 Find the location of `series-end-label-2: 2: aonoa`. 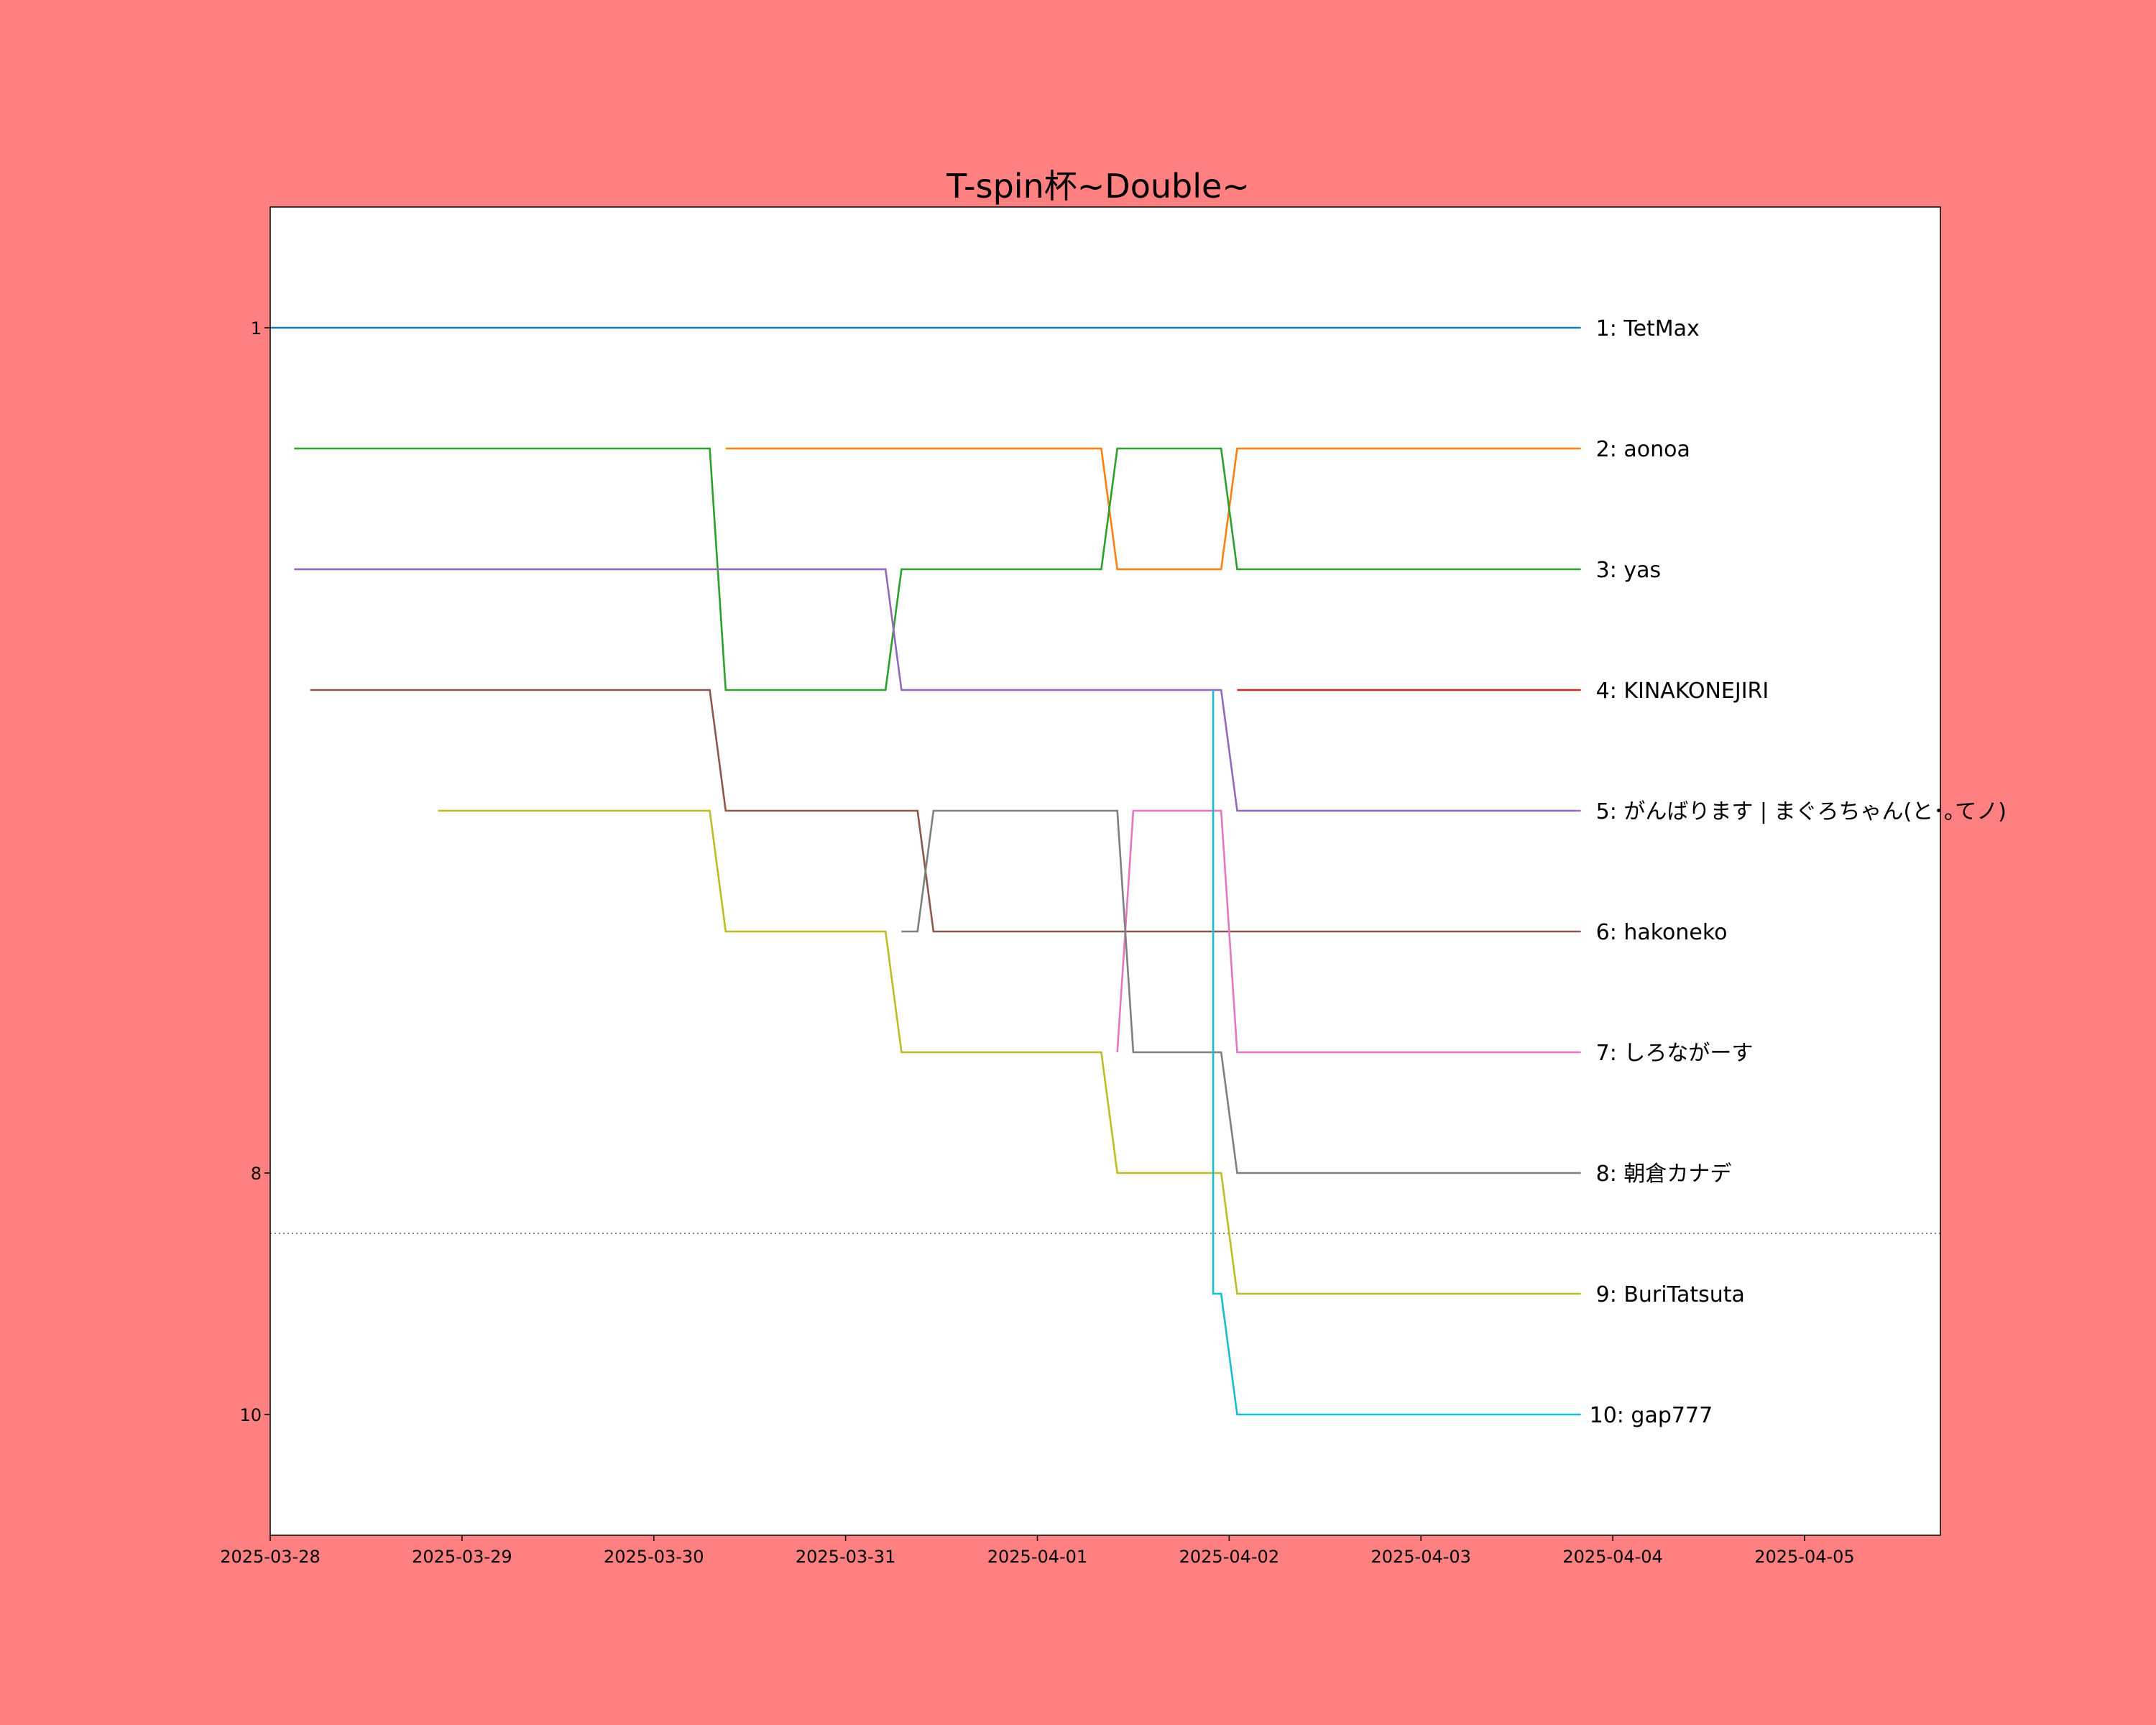

series-end-label-2: 2: aonoa is located at coordinates (1643, 449).